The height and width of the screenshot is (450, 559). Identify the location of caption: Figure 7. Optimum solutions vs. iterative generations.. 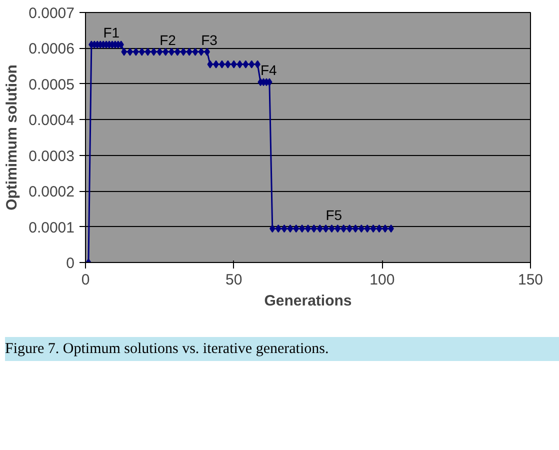
(167, 349).